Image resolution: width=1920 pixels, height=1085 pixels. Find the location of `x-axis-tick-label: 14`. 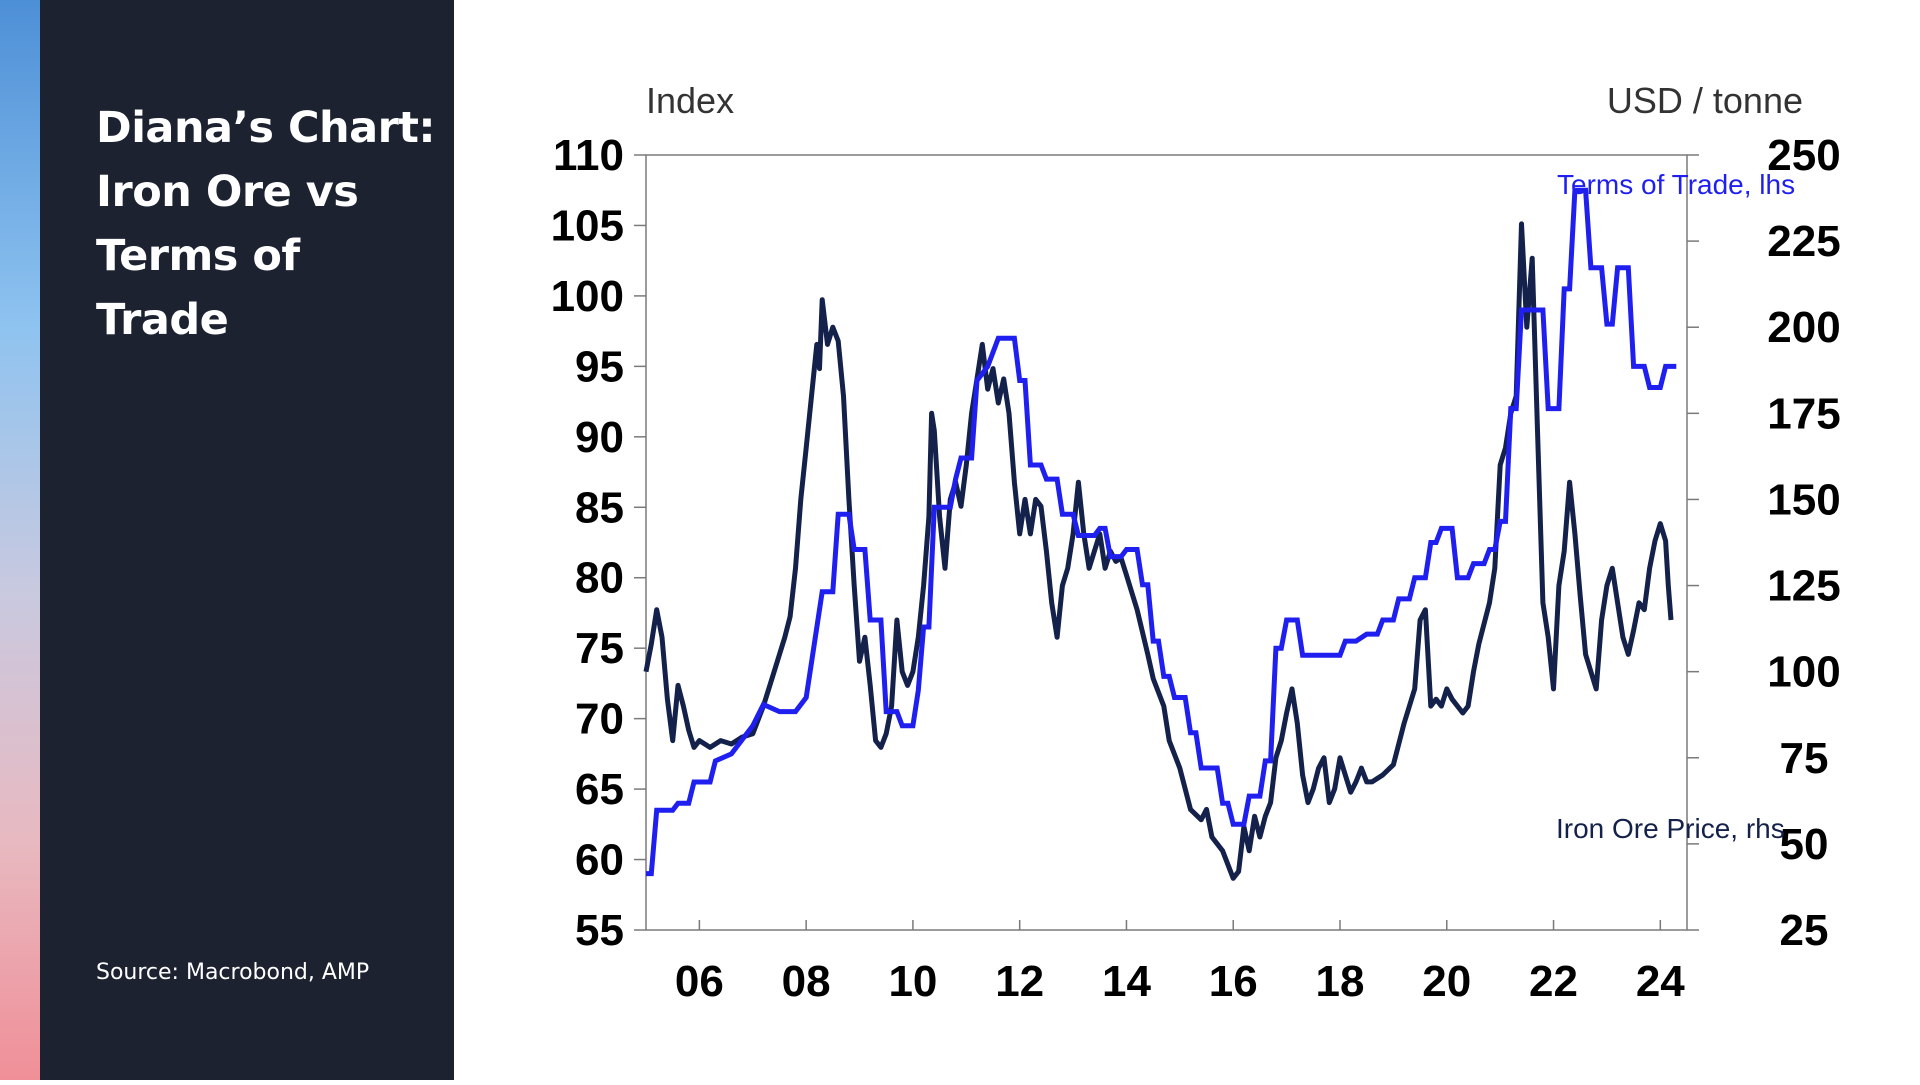

x-axis-tick-label: 14 is located at coordinates (1126, 981).